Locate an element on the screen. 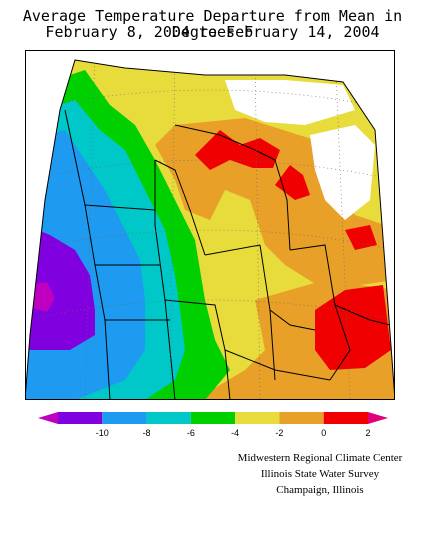 The height and width of the screenshot is (550, 425). zone-2-to-4-lower-michigan is located at coordinates (292, 182).